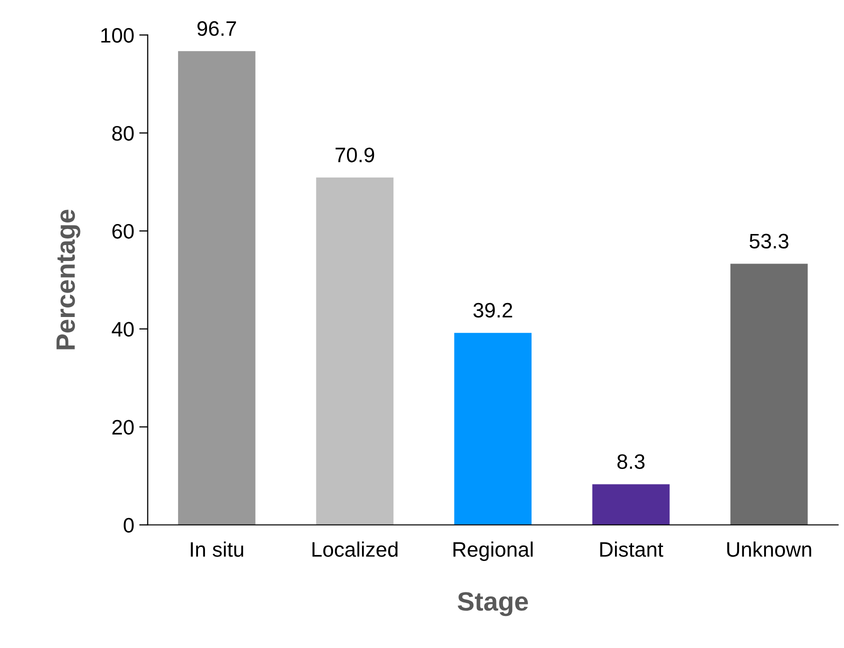 The image size is (844, 648). What do you see at coordinates (355, 155) in the screenshot?
I see `data-label: 70.9` at bounding box center [355, 155].